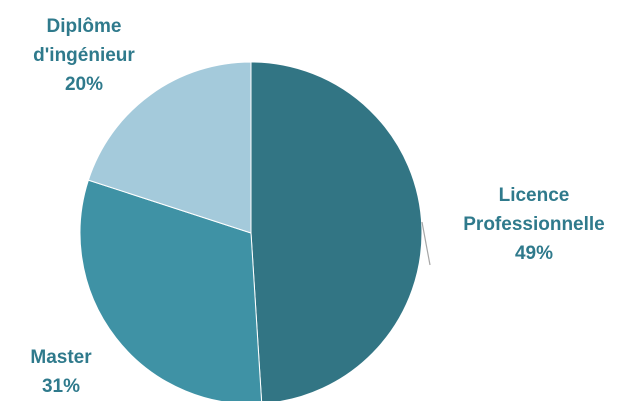 This screenshot has height=401, width=621. Describe the element at coordinates (61, 357) in the screenshot. I see `slice-category-label: Master` at that location.